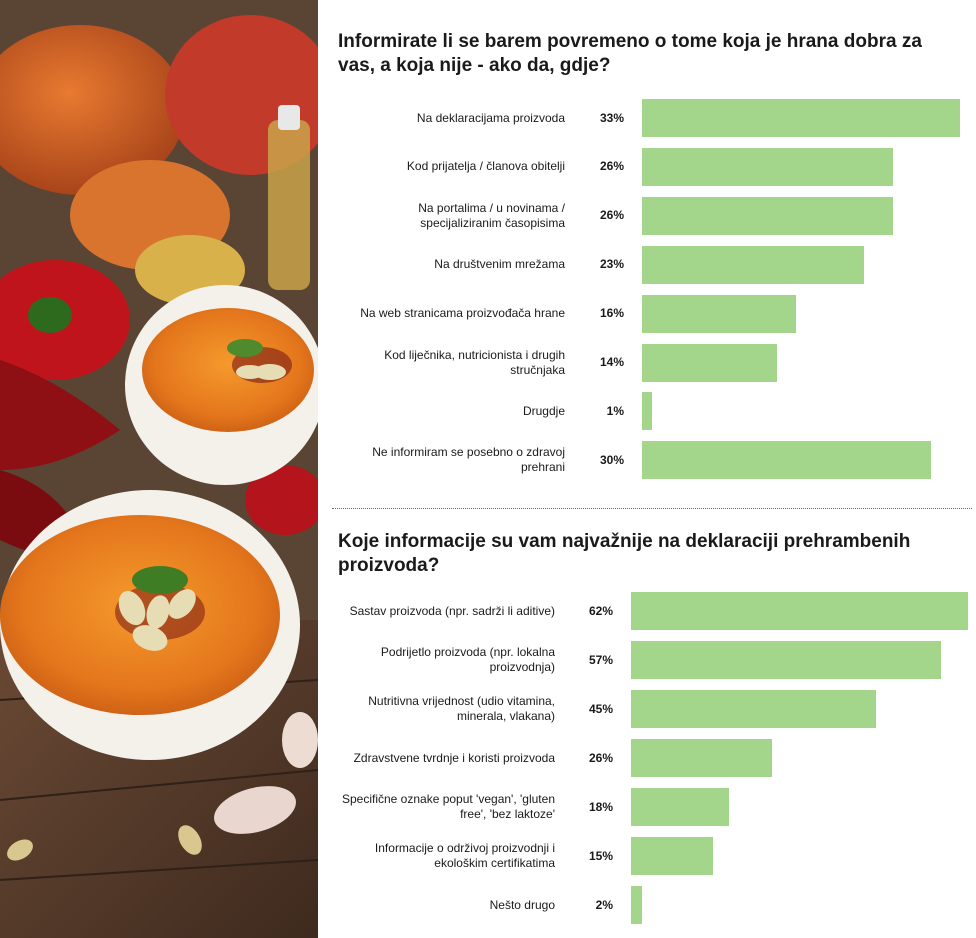 This screenshot has width=976, height=938. Describe the element at coordinates (600, 610) in the screenshot. I see `value-label: 62%` at that location.